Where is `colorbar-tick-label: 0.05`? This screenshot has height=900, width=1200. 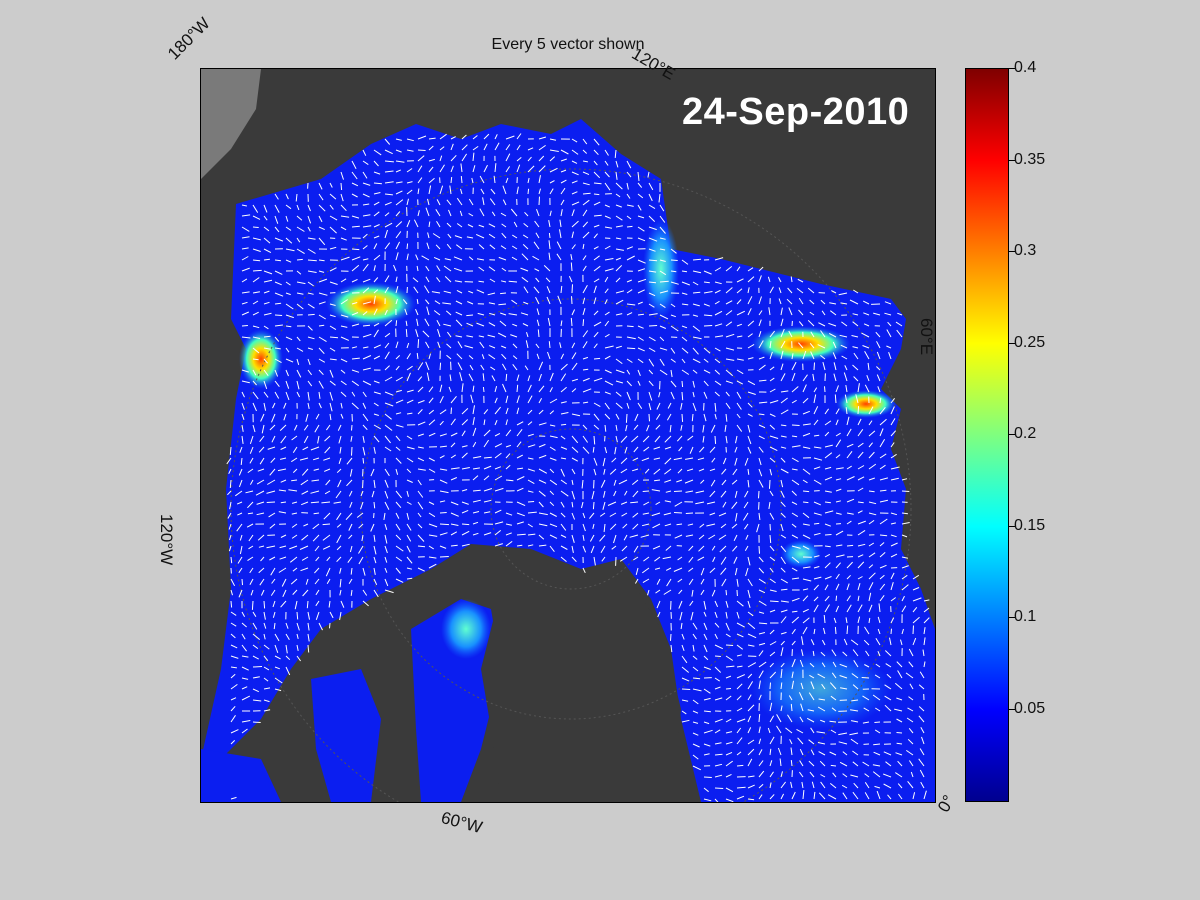
colorbar-tick-label: 0.05 is located at coordinates (1030, 708).